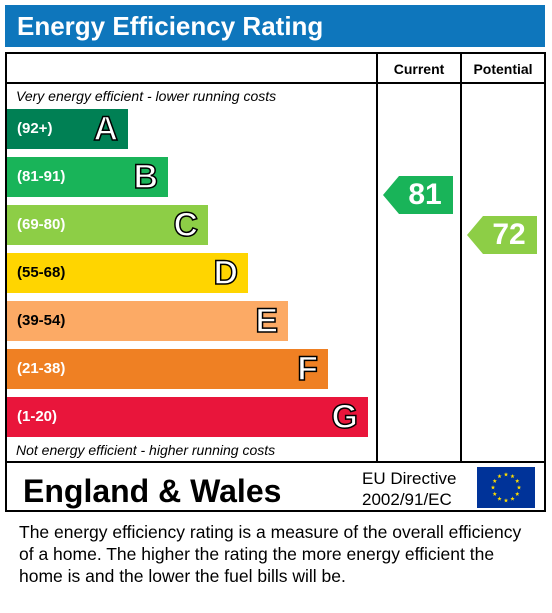 The image size is (552, 613). Describe the element at coordinates (41, 176) in the screenshot. I see `band-range-label: (81-91)` at that location.